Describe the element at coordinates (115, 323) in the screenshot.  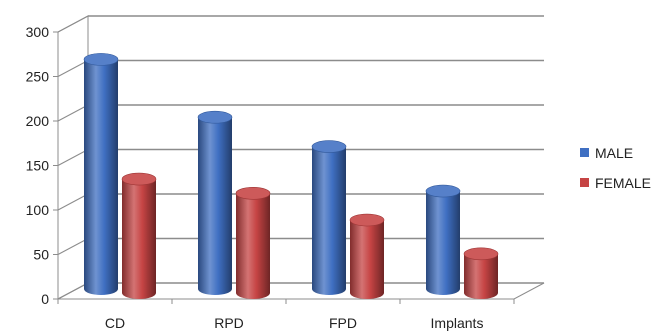
I see `x-category-label: CD` at that location.